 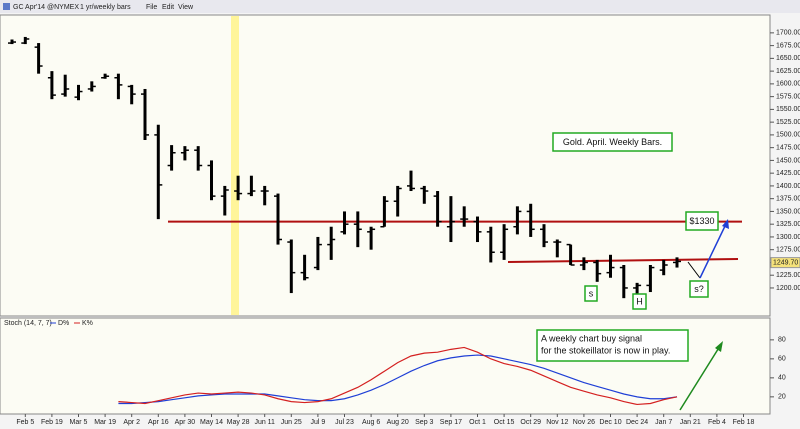 What do you see at coordinates (371, 422) in the screenshot?
I see `x-tick-label: Aug 6` at bounding box center [371, 422].